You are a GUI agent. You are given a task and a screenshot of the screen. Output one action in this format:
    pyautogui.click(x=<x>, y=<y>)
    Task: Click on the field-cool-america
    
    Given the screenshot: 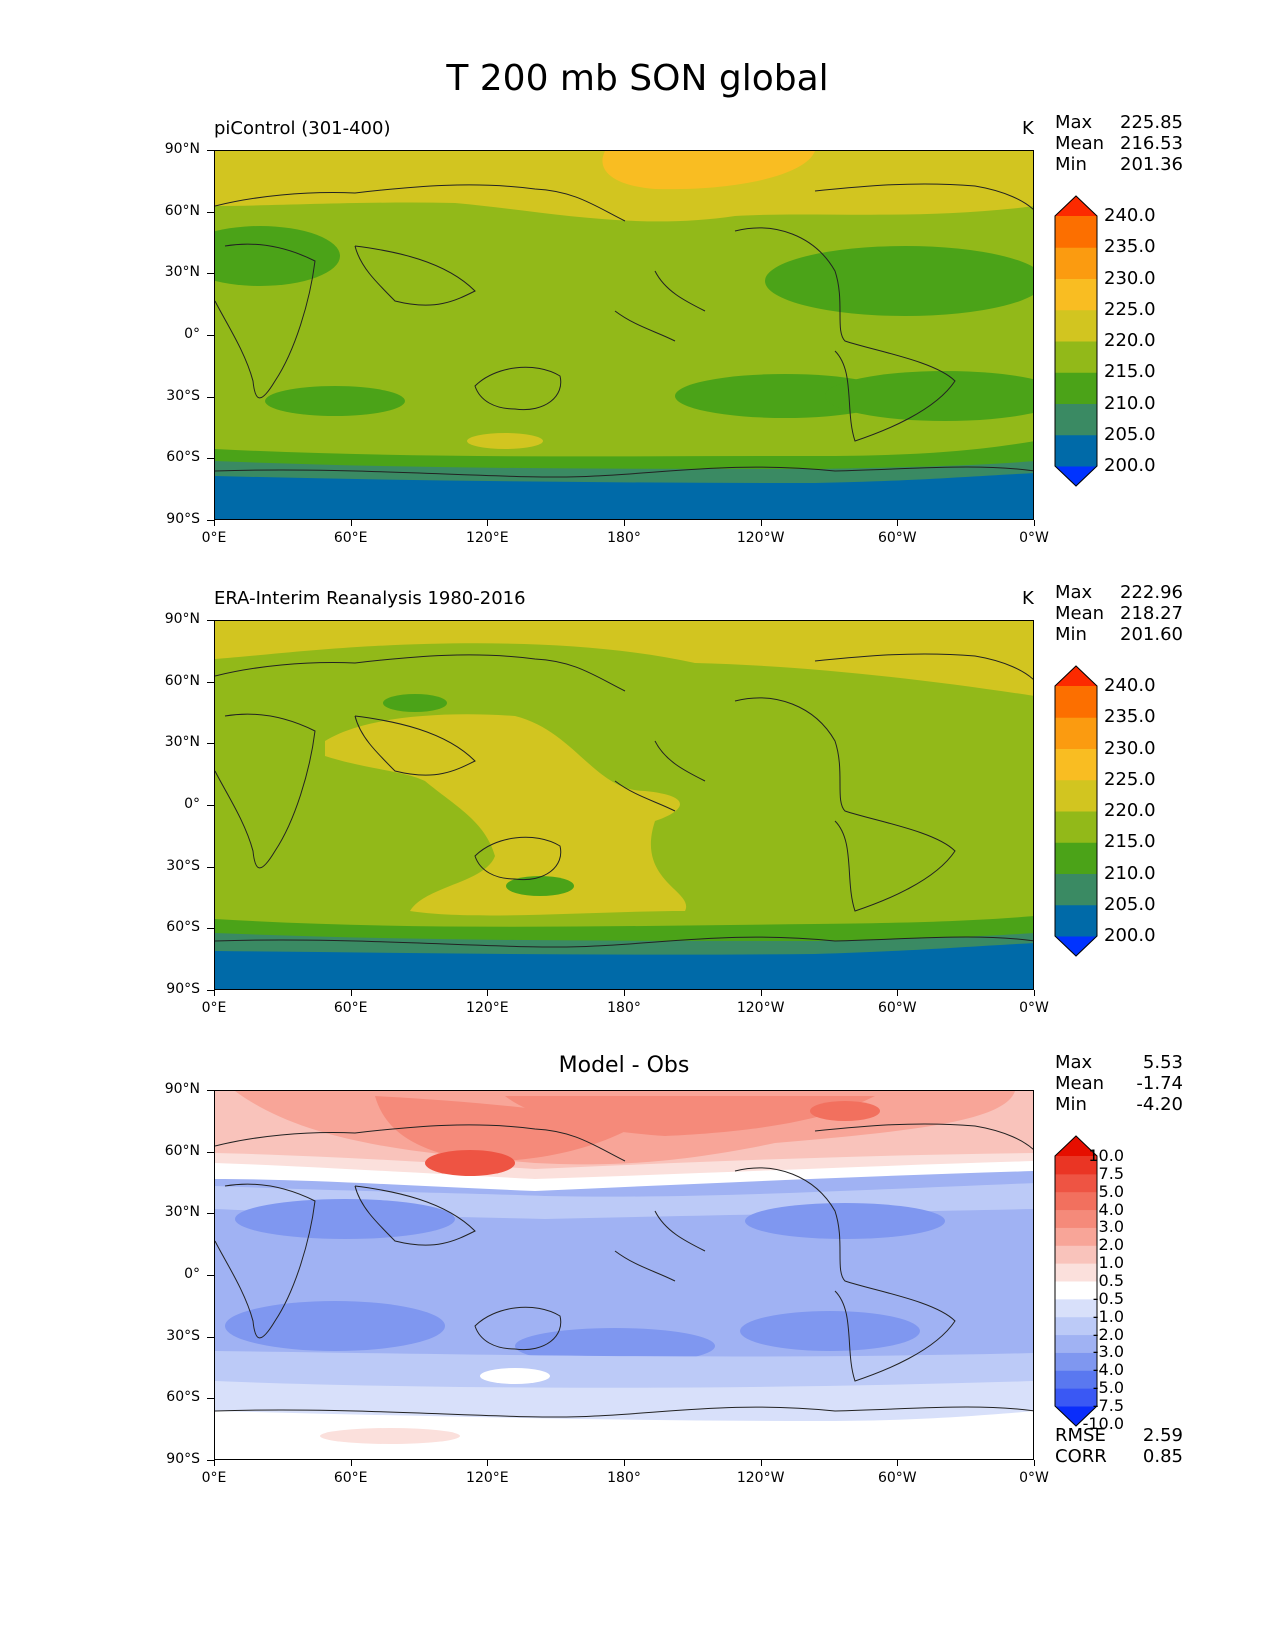 What is the action you would take?
    pyautogui.click(x=899, y=281)
    